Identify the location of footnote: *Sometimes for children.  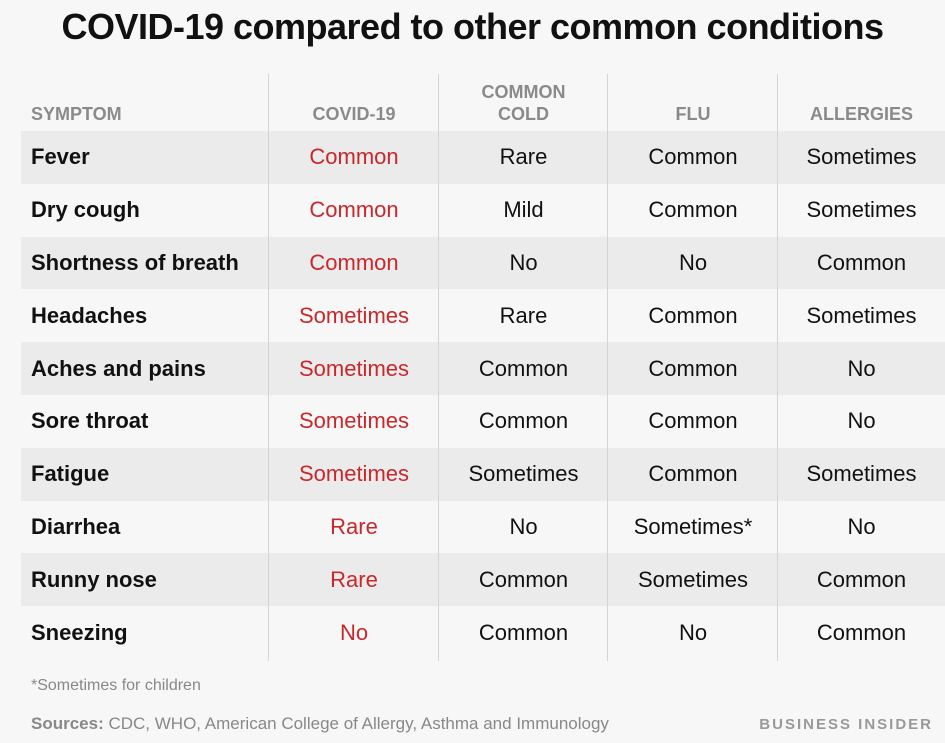
(116, 685).